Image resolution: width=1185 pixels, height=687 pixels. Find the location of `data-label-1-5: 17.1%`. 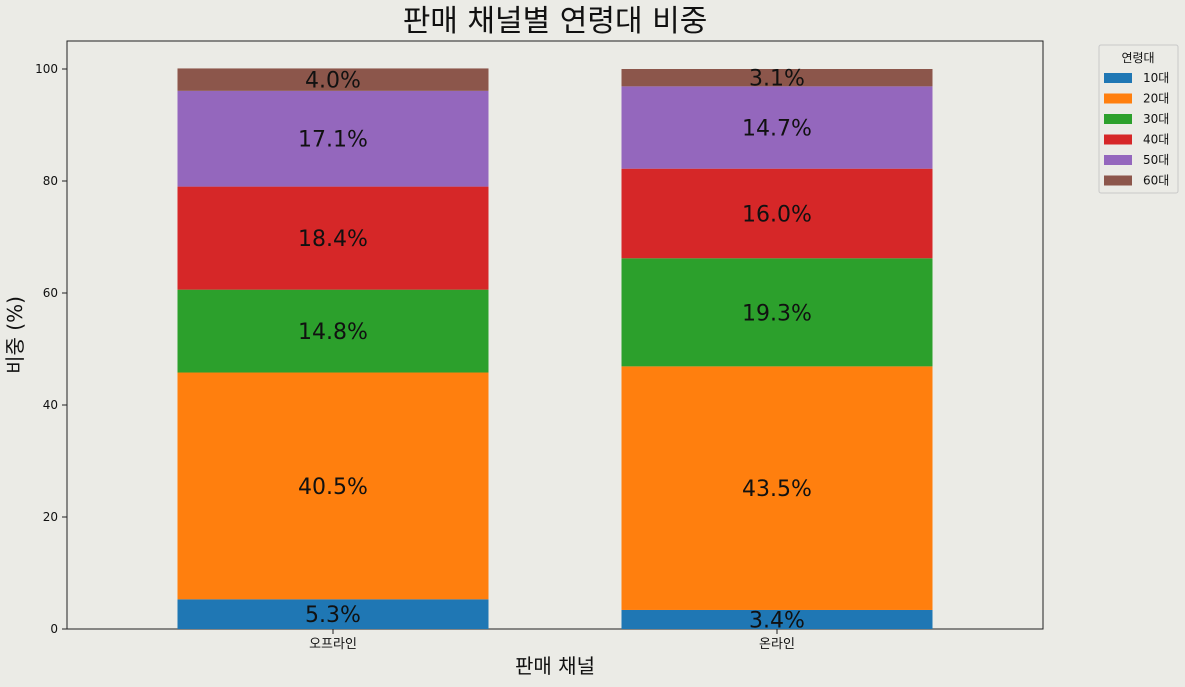

data-label-1-5: 17.1% is located at coordinates (333, 140).